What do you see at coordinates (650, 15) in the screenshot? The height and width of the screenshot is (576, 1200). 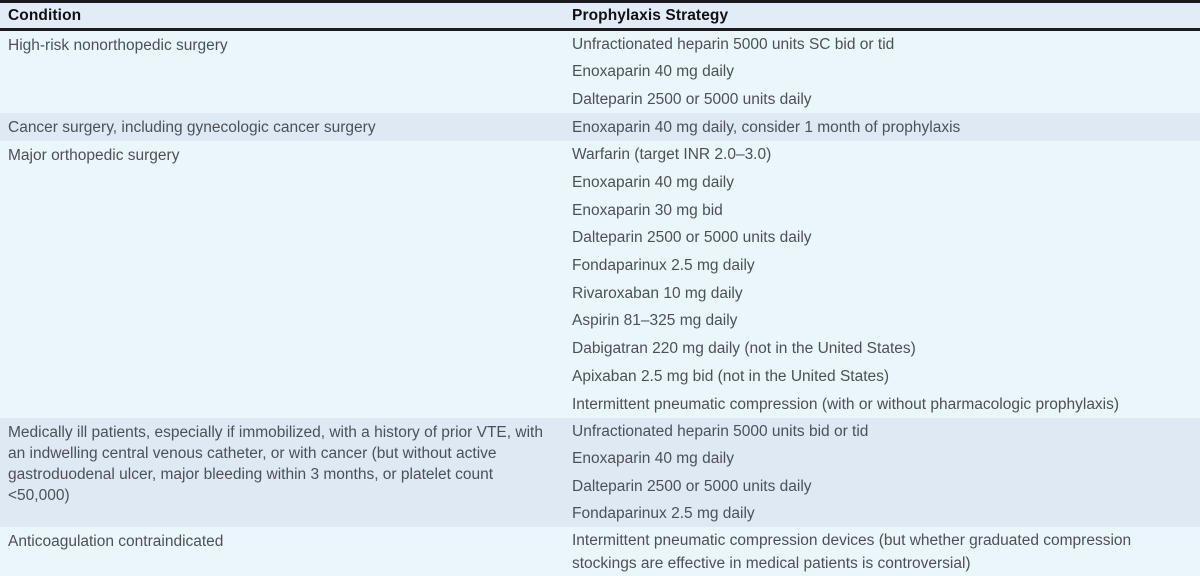 I see `column-header-strategy: Prophylaxis Strategy` at bounding box center [650, 15].